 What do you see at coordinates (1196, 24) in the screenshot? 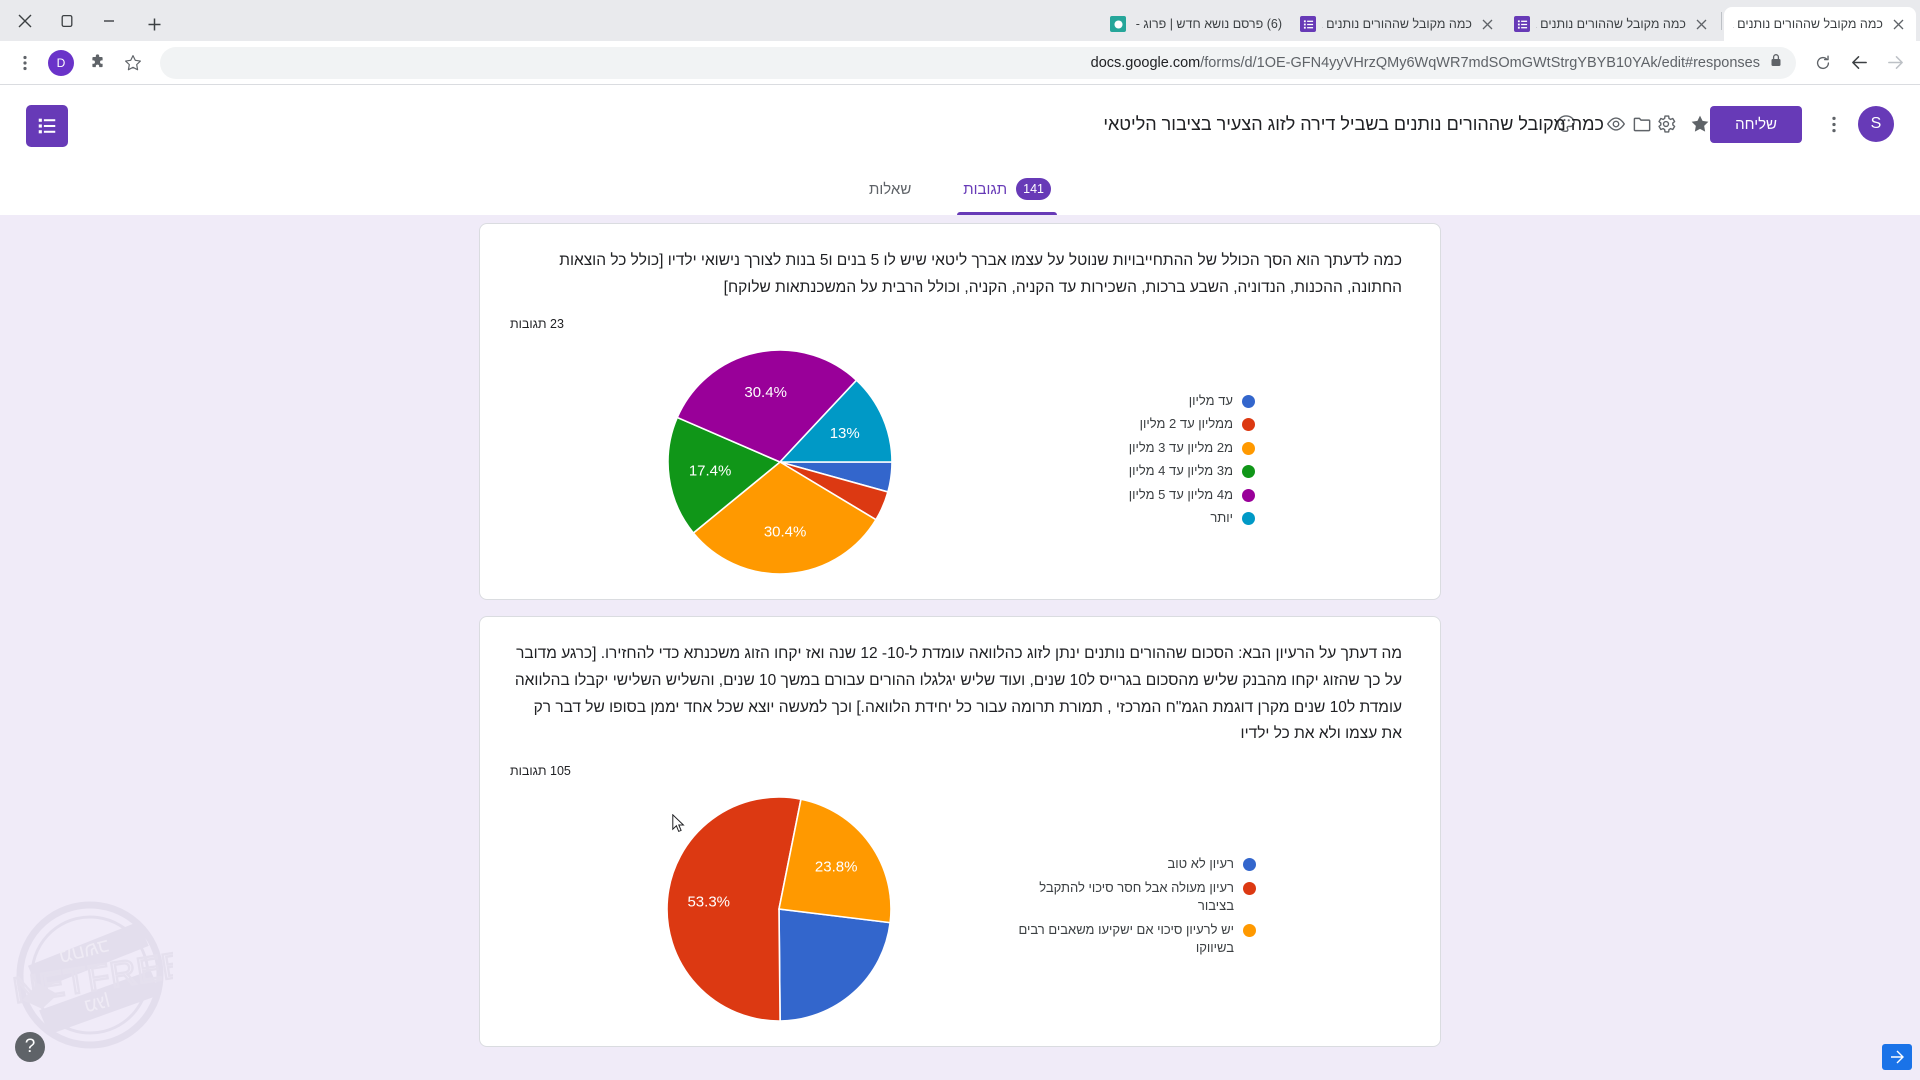
I see `browser-tab-4: (6) פרסם נושא חדש | פרוג - דף ה` at bounding box center [1196, 24].